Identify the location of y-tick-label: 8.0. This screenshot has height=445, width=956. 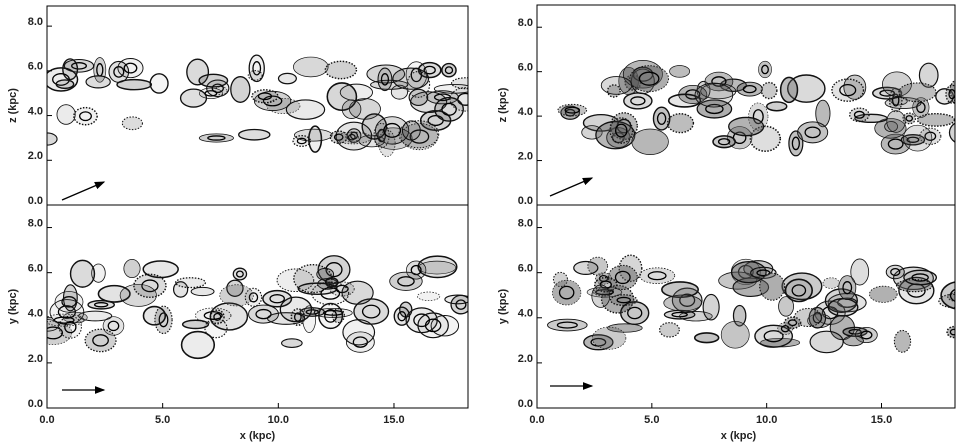
(35, 223).